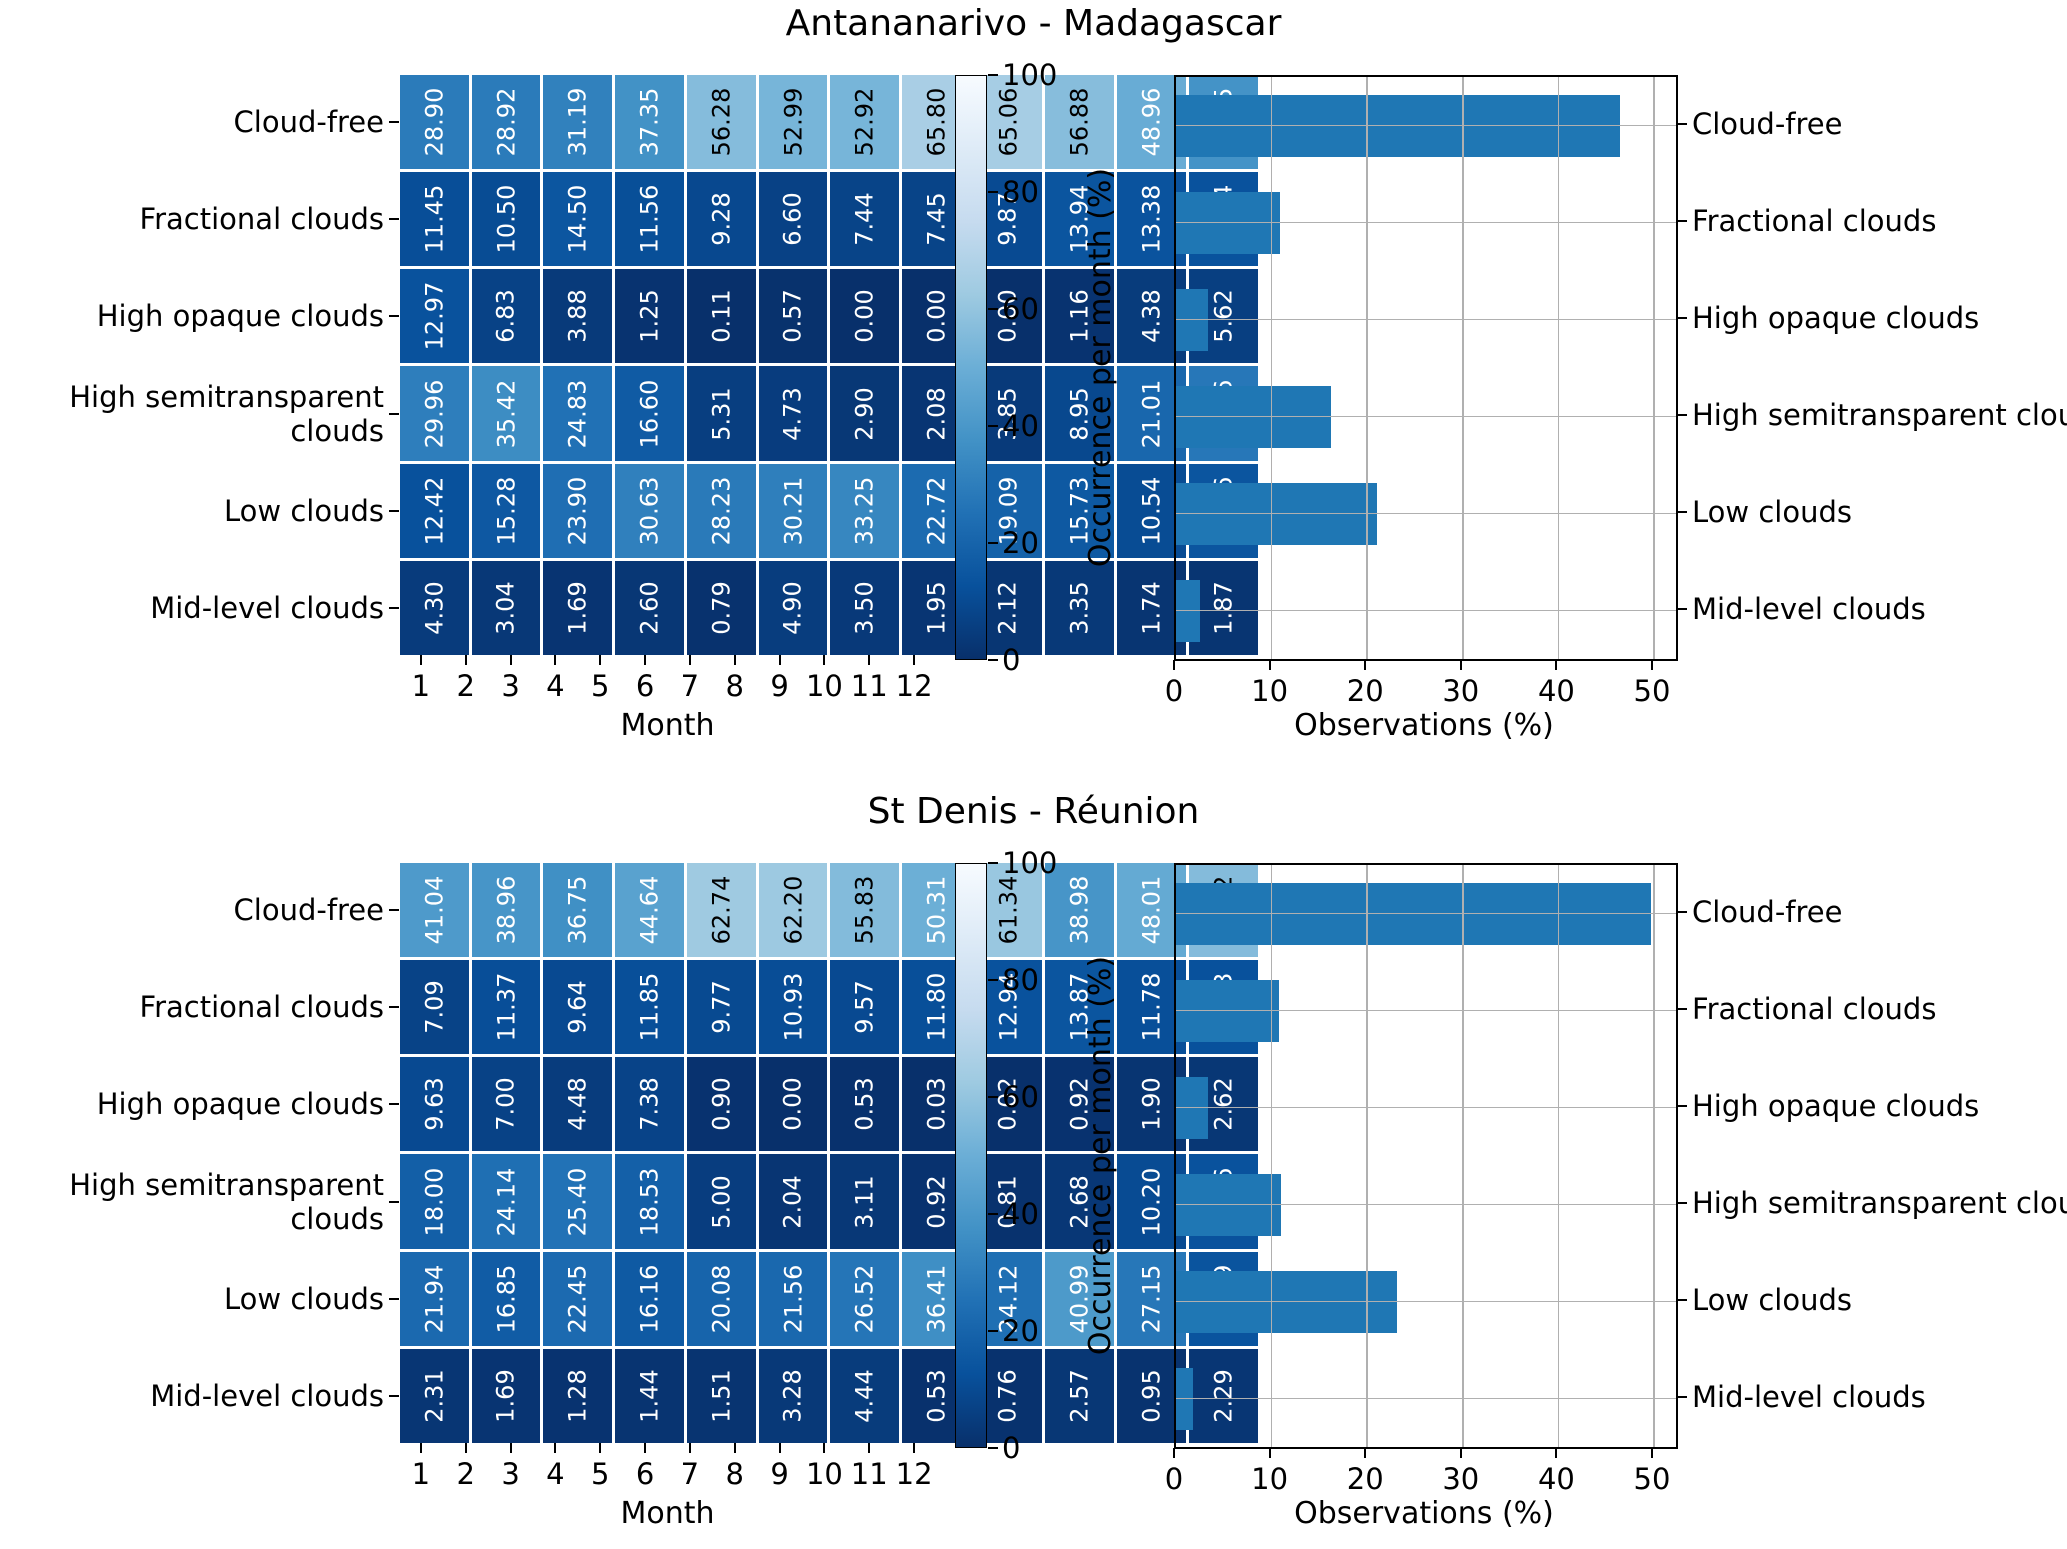 The height and width of the screenshot is (1549, 2067). What do you see at coordinates (936, 1201) in the screenshot?
I see `heatmap-cell-value: 0.92` at bounding box center [936, 1201].